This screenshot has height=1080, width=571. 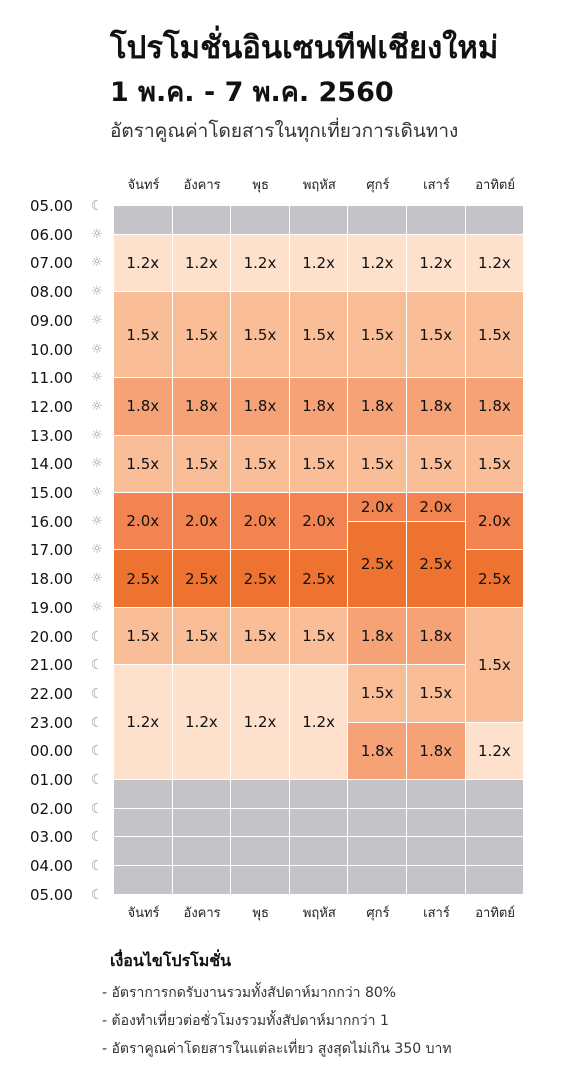 What do you see at coordinates (51, 693) in the screenshot?
I see `time-label: 22.00` at bounding box center [51, 693].